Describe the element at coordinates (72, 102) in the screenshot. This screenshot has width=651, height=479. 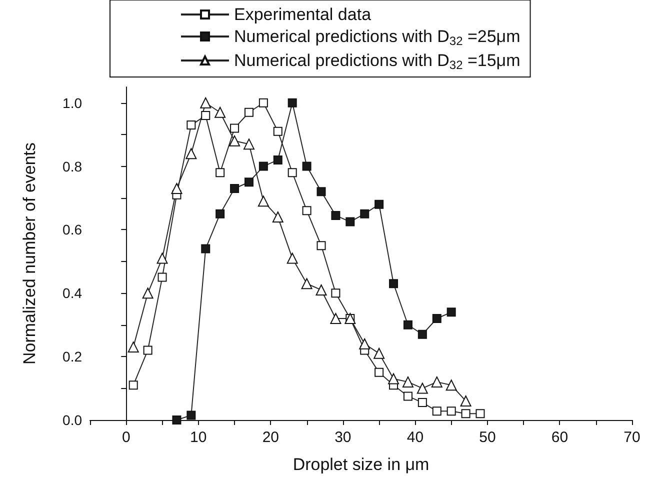
I see `y-tick-label: 1.0` at that location.